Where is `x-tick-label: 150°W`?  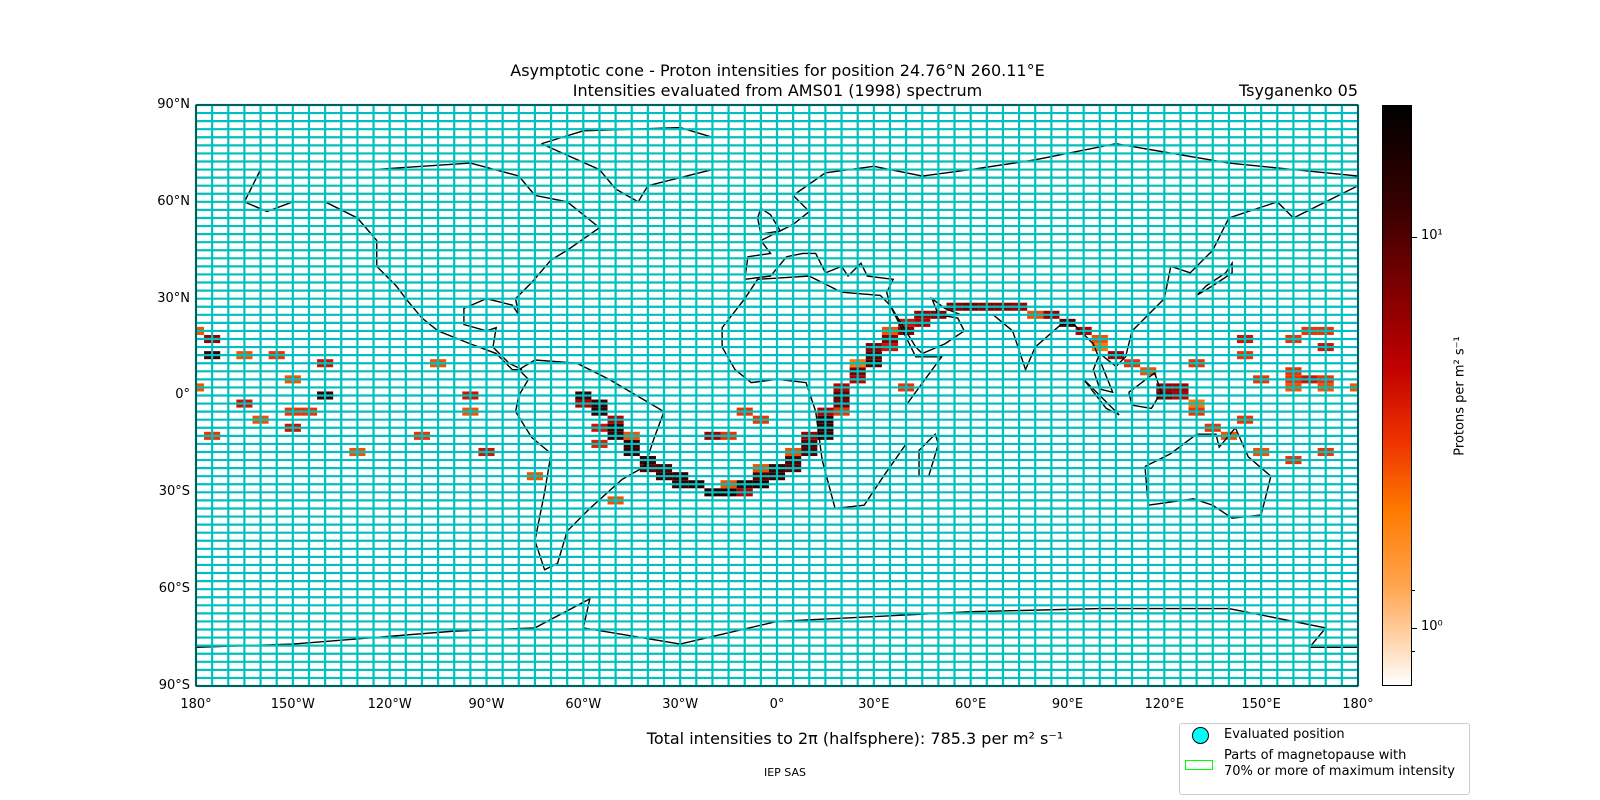 x-tick-label: 150°W is located at coordinates (292, 704).